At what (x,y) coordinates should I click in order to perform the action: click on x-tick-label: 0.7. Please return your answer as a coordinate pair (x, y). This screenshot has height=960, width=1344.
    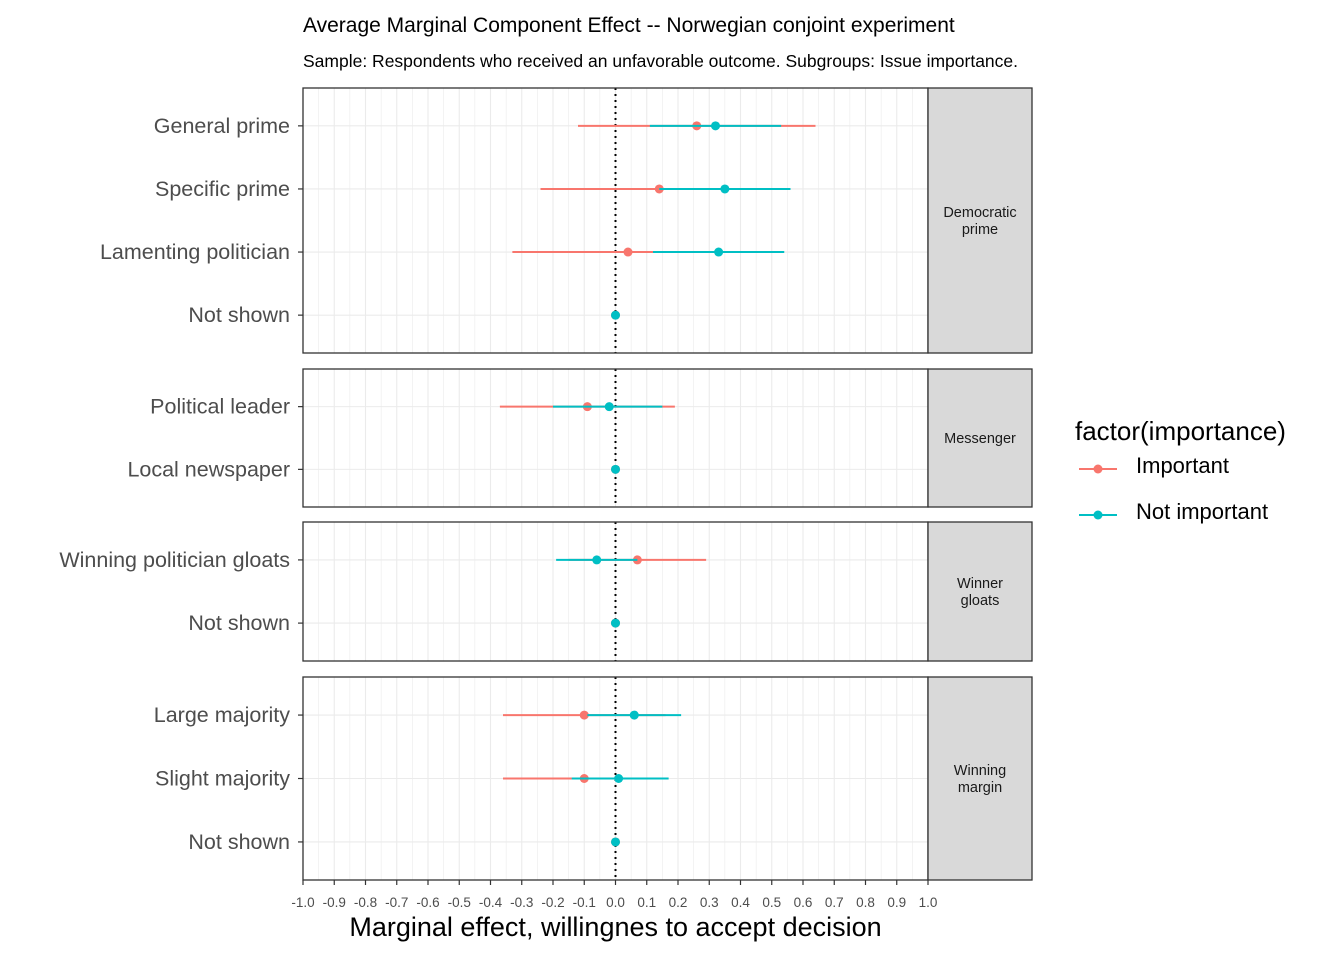
    Looking at the image, I should click on (834, 902).